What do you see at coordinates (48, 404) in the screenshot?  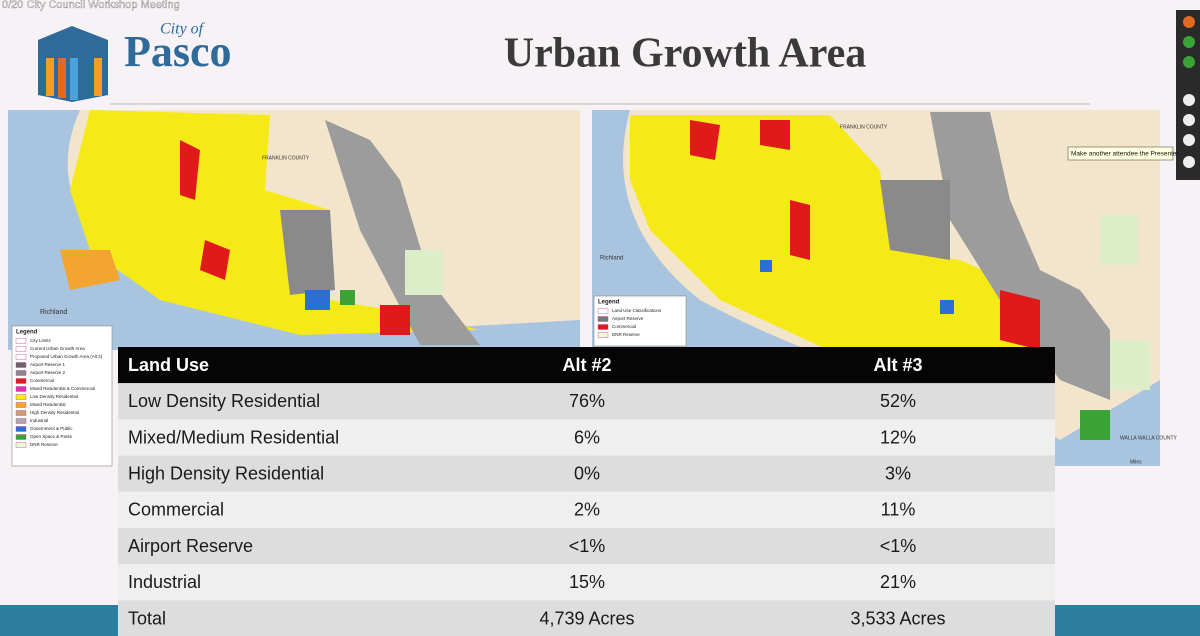 I see `legend-item: Mixed Residential` at bounding box center [48, 404].